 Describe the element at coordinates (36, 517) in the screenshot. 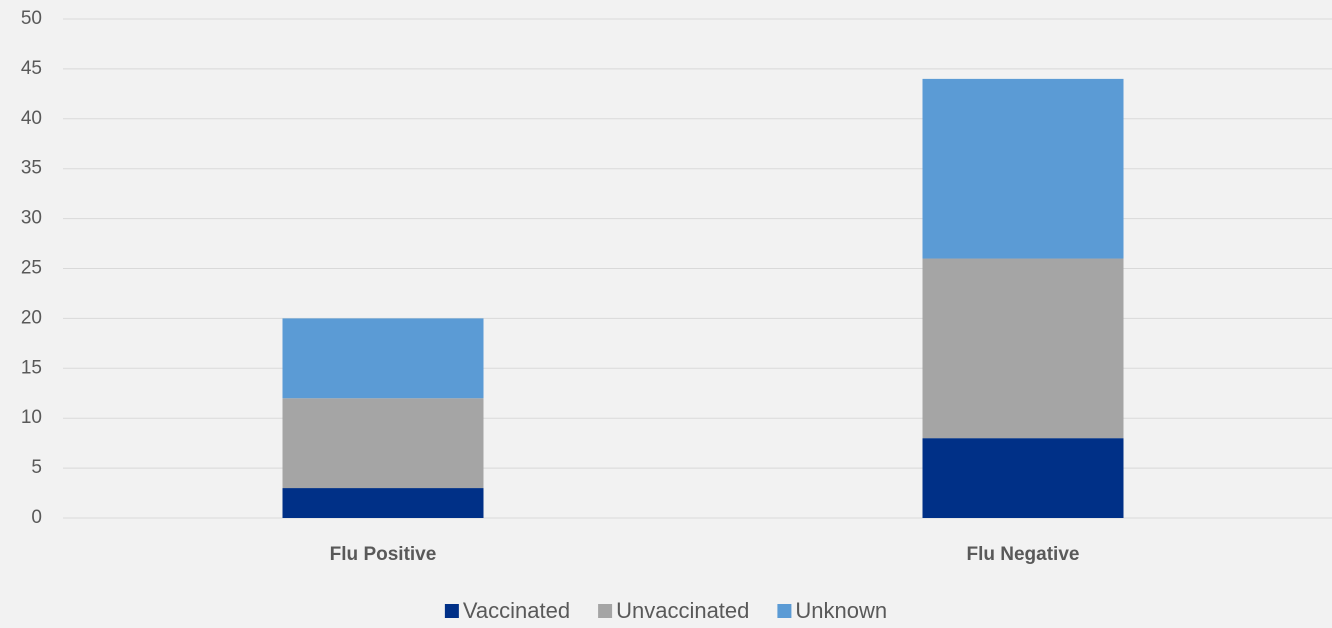

I see `y-tick-label: 0` at that location.